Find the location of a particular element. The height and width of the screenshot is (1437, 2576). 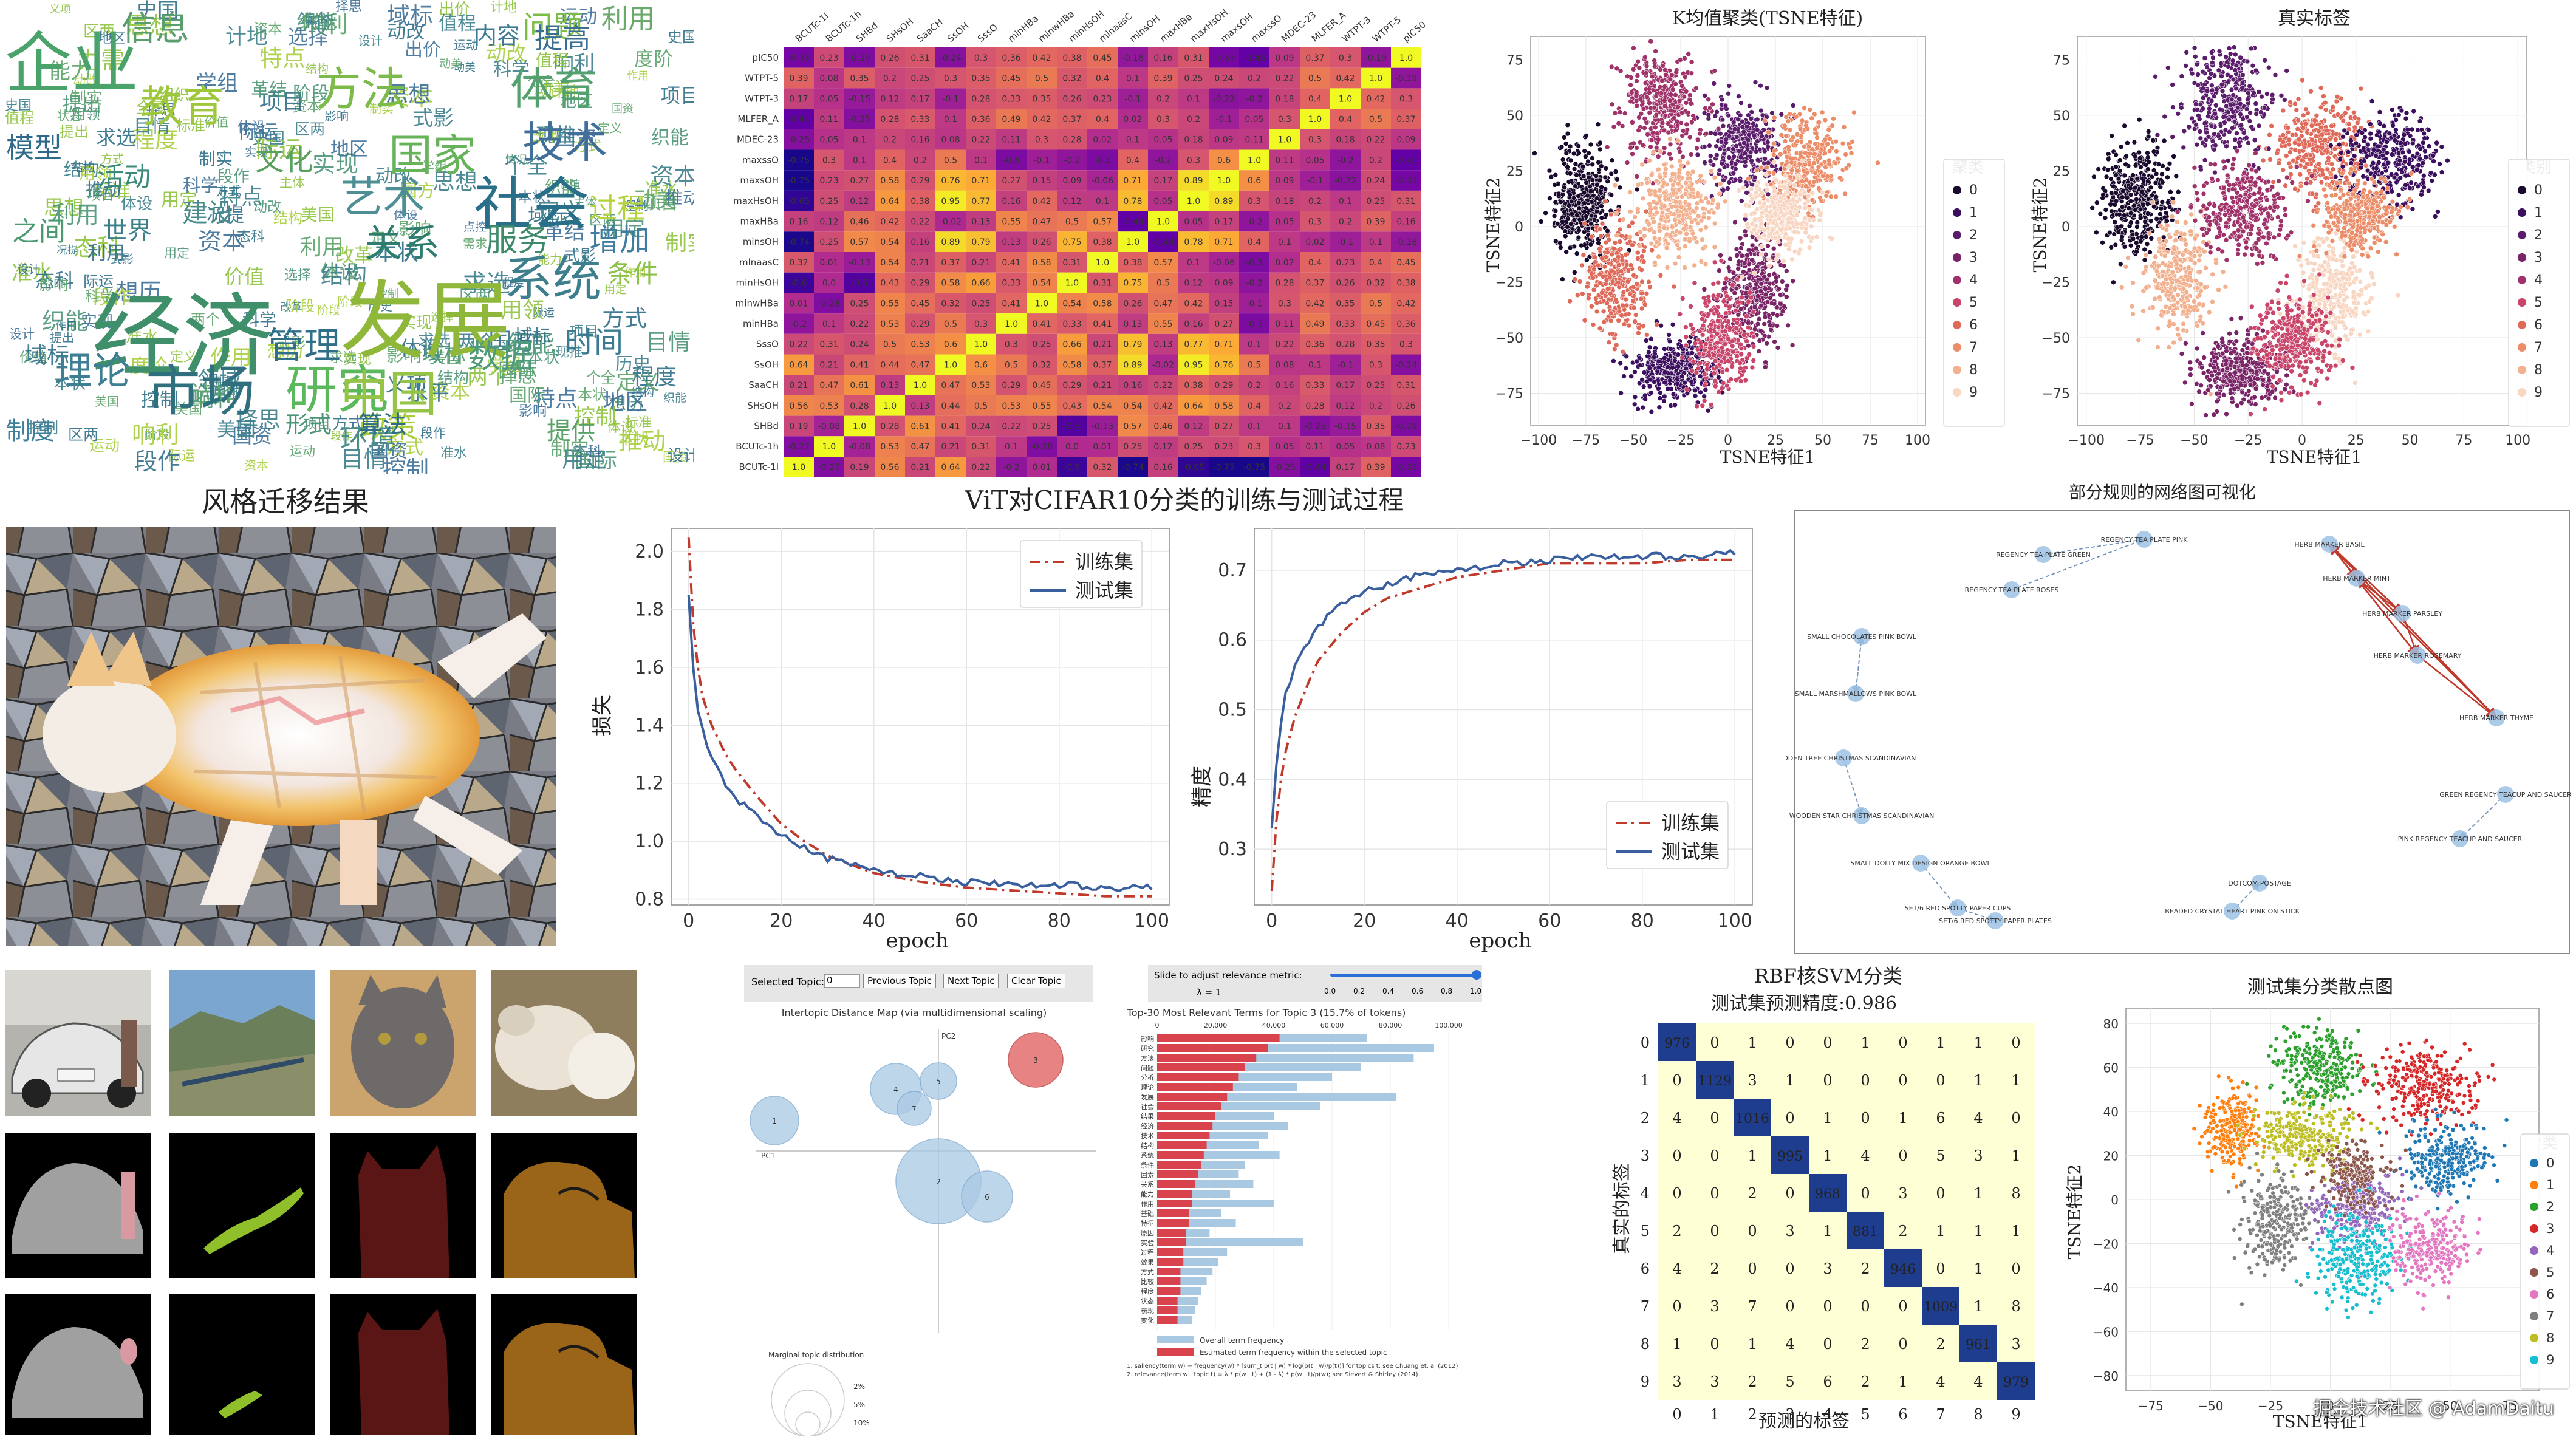

wordcloud-filler: 区两 is located at coordinates (99, 31).